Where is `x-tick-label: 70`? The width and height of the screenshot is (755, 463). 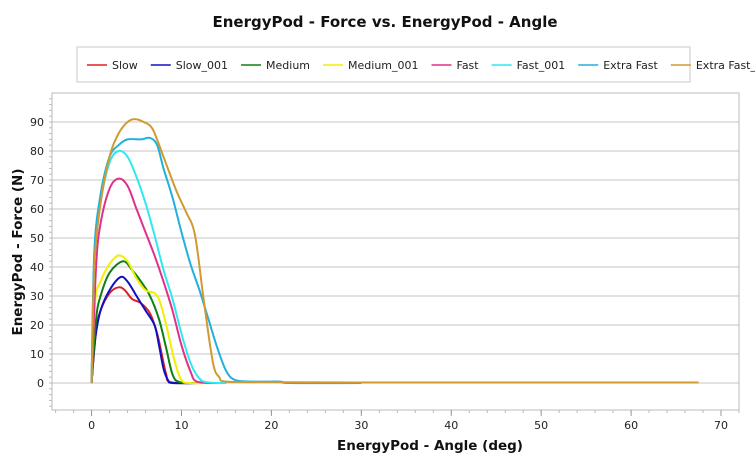 x-tick-label: 70 is located at coordinates (721, 425).